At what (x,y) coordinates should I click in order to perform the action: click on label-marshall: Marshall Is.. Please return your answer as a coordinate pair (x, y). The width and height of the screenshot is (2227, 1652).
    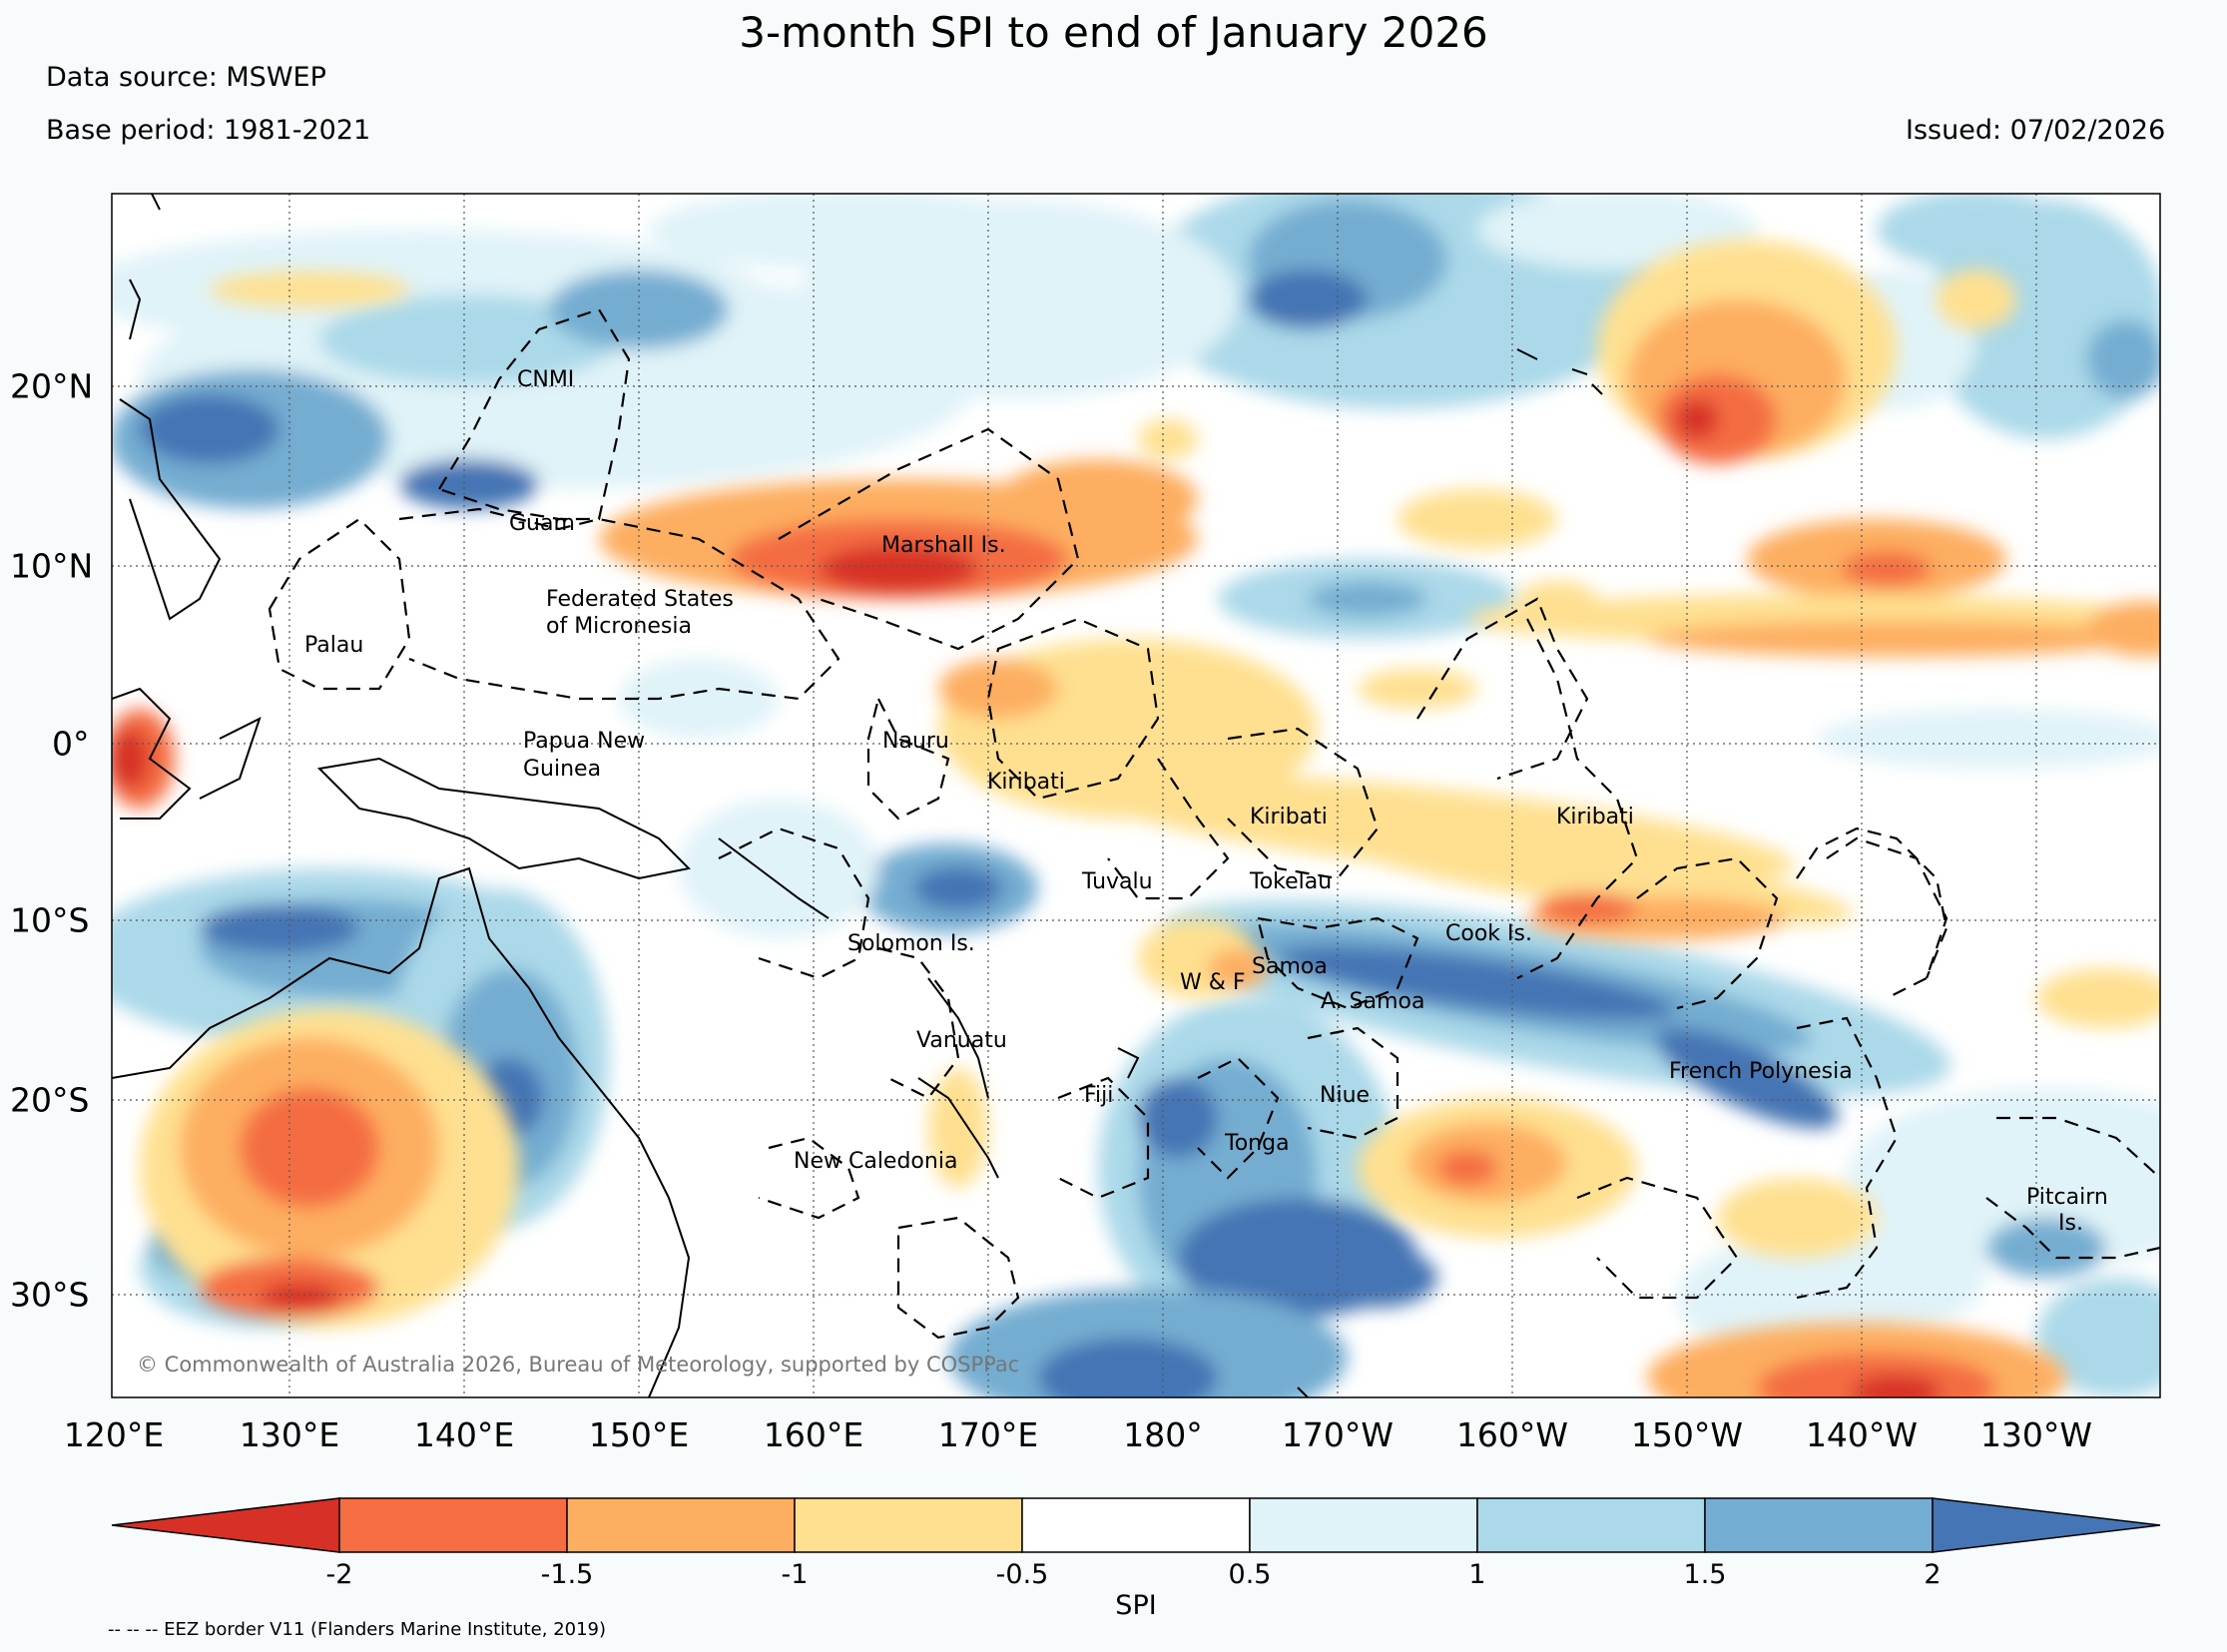
    Looking at the image, I should click on (943, 545).